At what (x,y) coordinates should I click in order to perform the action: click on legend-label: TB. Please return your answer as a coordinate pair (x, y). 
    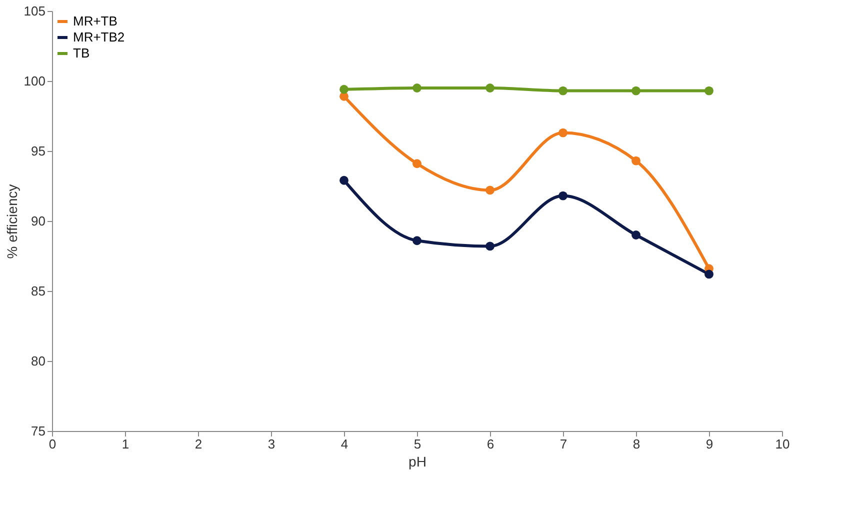
    Looking at the image, I should click on (81, 53).